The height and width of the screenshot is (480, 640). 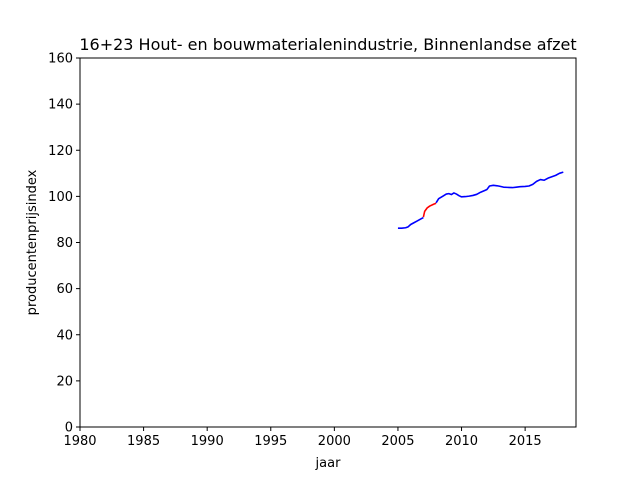 What do you see at coordinates (64, 289) in the screenshot?
I see `y-tick-label: 60` at bounding box center [64, 289].